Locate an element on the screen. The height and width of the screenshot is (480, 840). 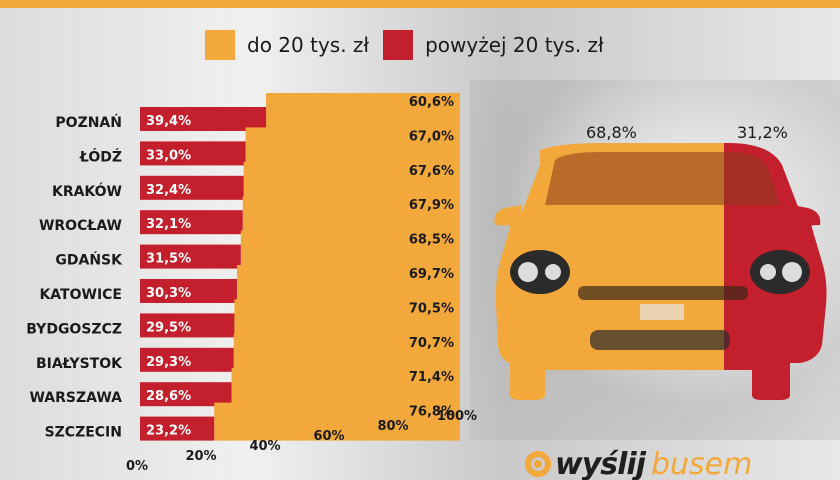
category-label: KATOWICE is located at coordinates (80, 295).